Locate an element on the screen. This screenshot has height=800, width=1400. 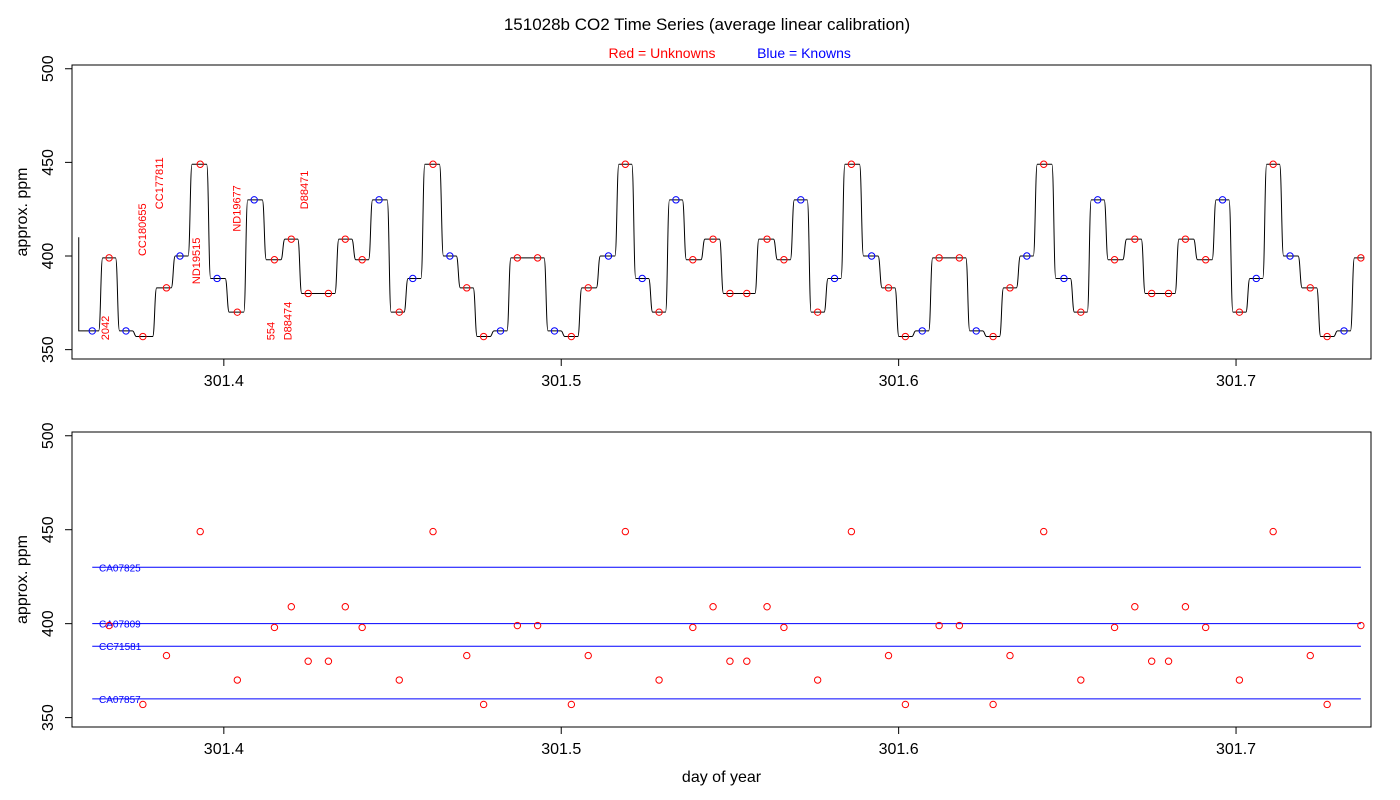
bottom-y-tick-label: 500 is located at coordinates (48, 435).